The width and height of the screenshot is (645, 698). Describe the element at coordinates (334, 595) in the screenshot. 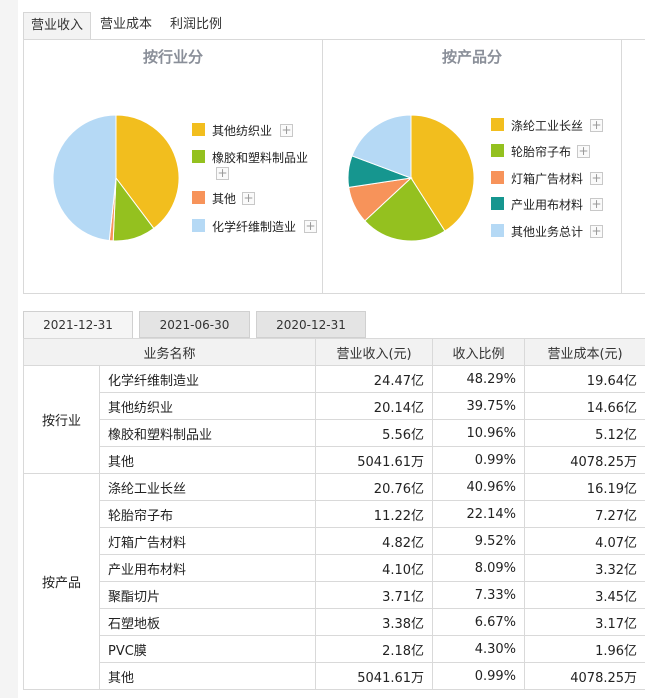

I see `table-row: 聚酯切片 3.71亿 7.33% 3.45亿` at that location.